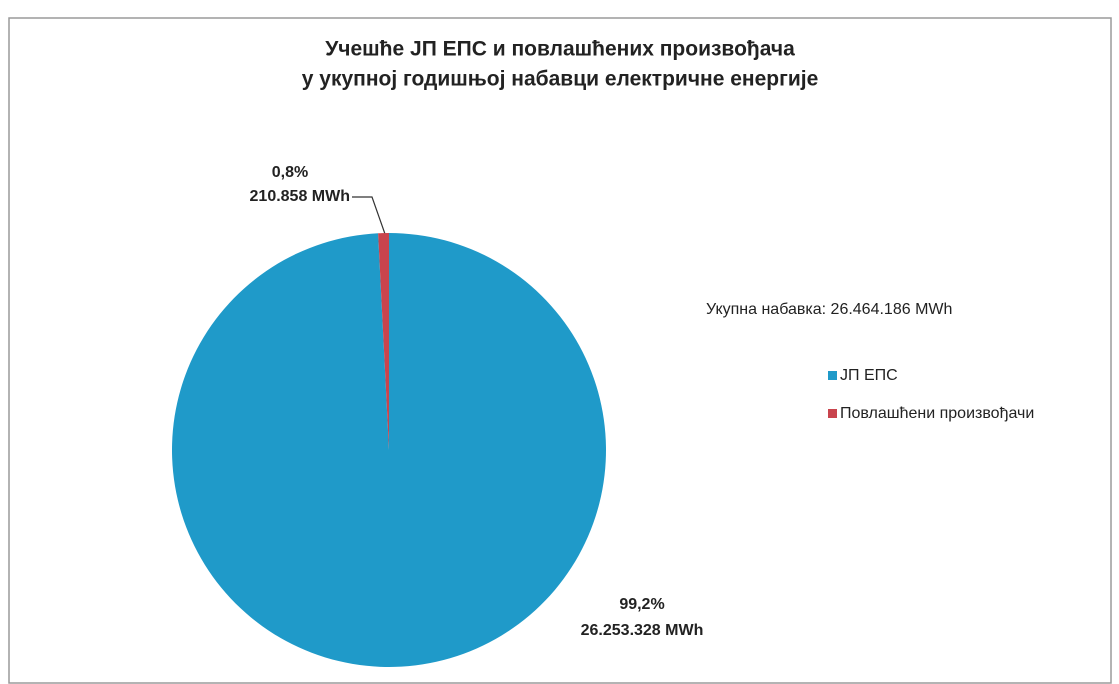 This screenshot has width=1119, height=684. What do you see at coordinates (937, 413) in the screenshot?
I see `legend-label: Повлашћени произвођачи` at bounding box center [937, 413].